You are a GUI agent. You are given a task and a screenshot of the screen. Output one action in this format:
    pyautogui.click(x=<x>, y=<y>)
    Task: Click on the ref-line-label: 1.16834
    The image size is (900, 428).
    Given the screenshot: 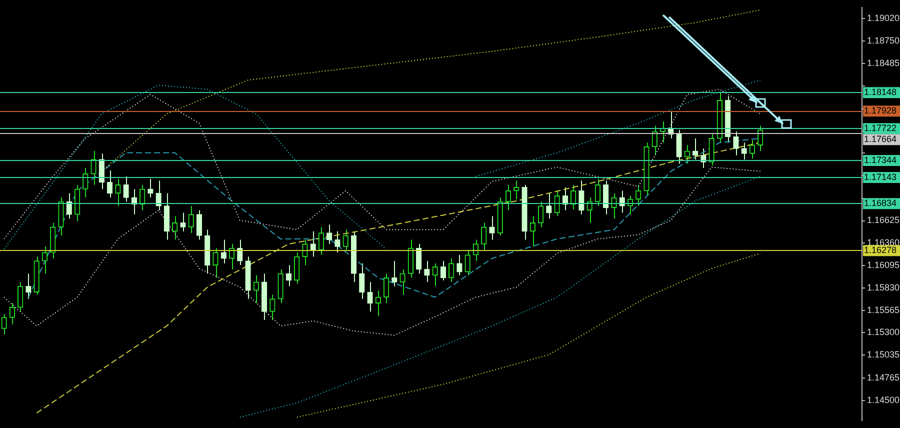 What is the action you would take?
    pyautogui.click(x=880, y=203)
    